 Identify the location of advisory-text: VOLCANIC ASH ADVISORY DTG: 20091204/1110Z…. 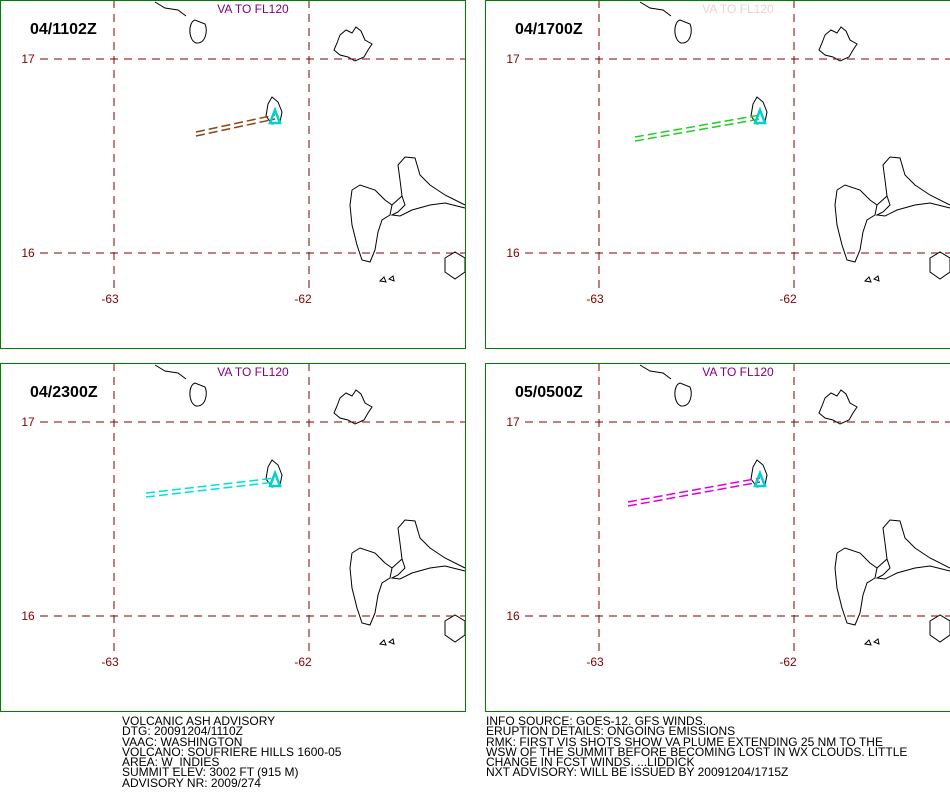
(232, 752).